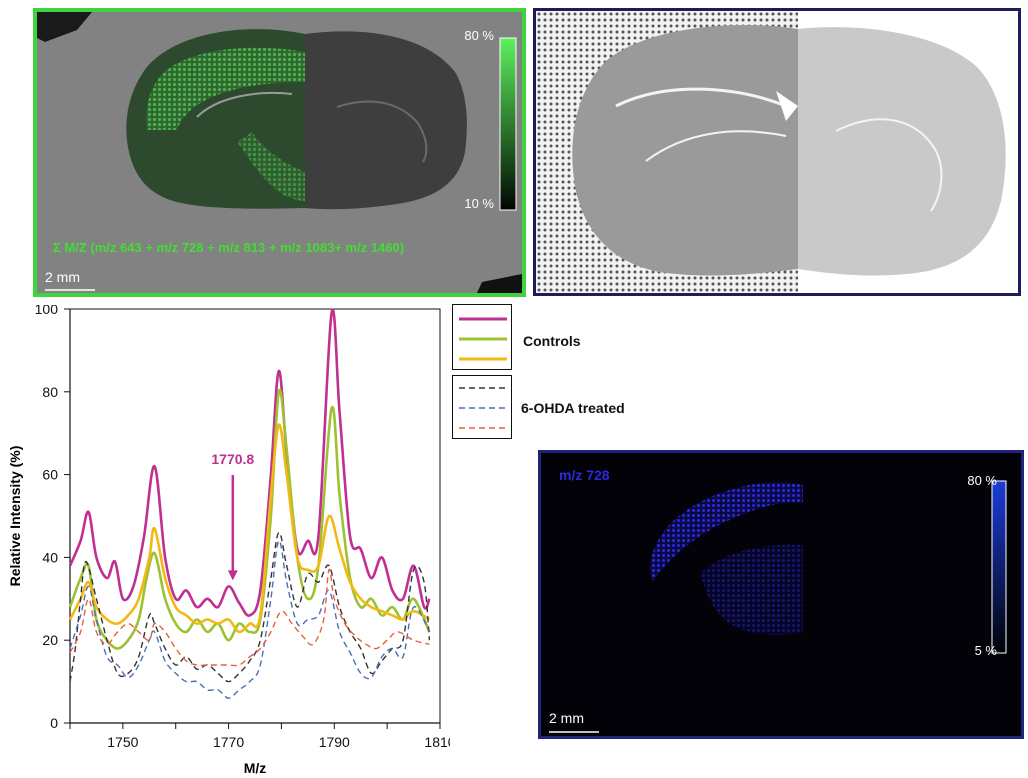  I want to click on annotation-arrowhead, so click(232, 575).